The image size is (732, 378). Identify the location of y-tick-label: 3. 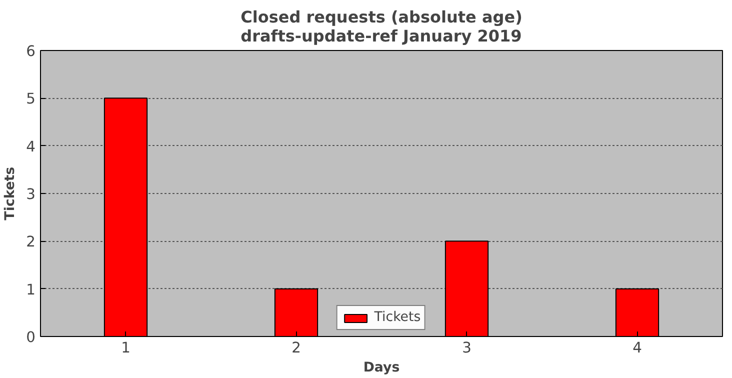
(31, 194).